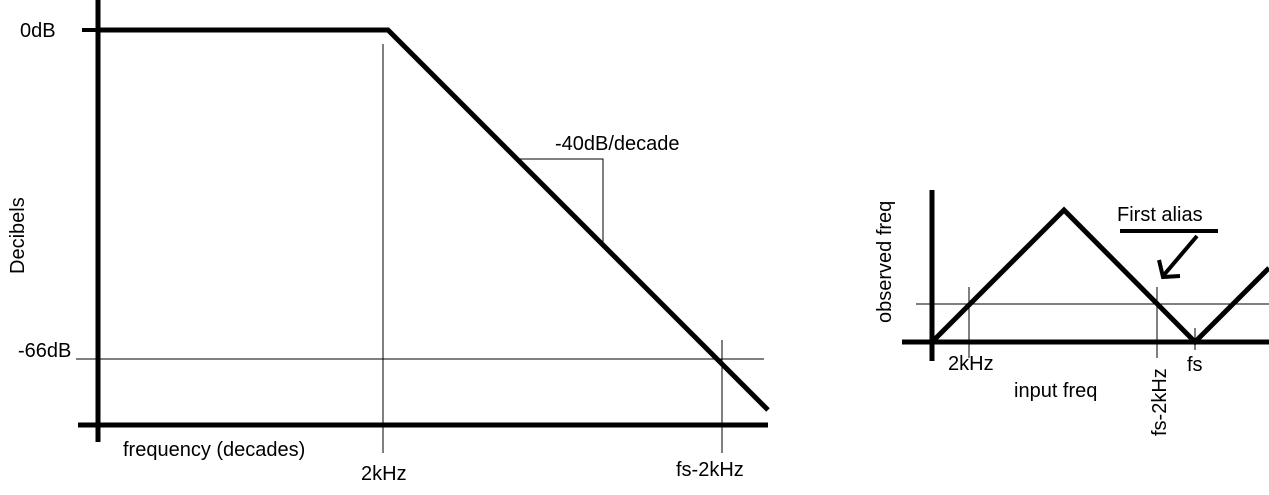  I want to click on fs-label: fs, so click(1195, 365).